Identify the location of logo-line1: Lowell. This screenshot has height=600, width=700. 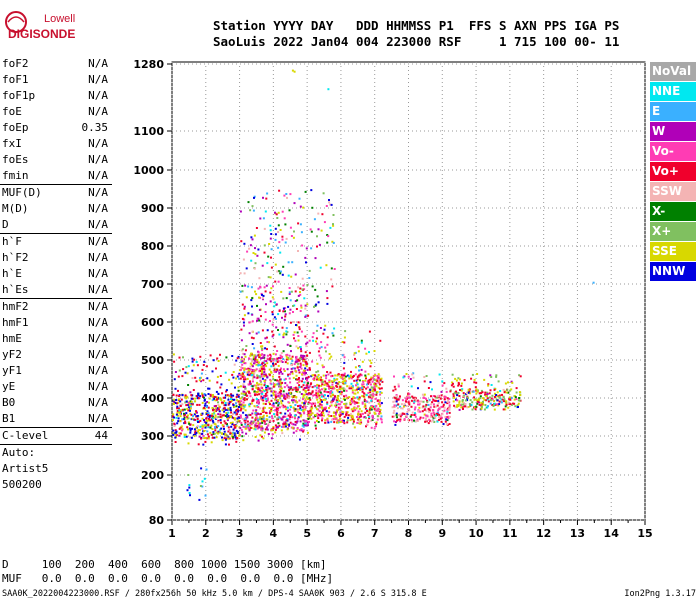
(59, 19).